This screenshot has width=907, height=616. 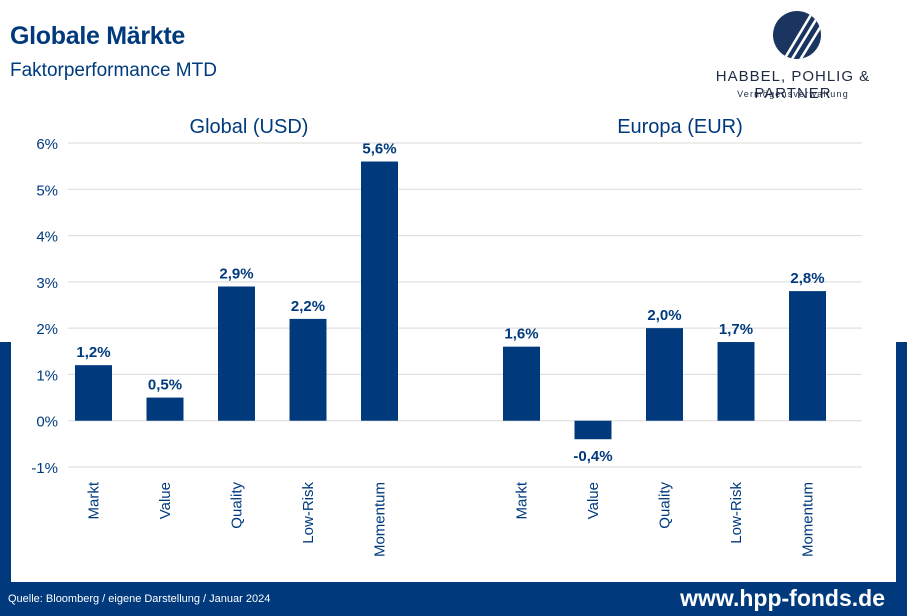 What do you see at coordinates (47, 375) in the screenshot?
I see `y-tick-label: 1%` at bounding box center [47, 375].